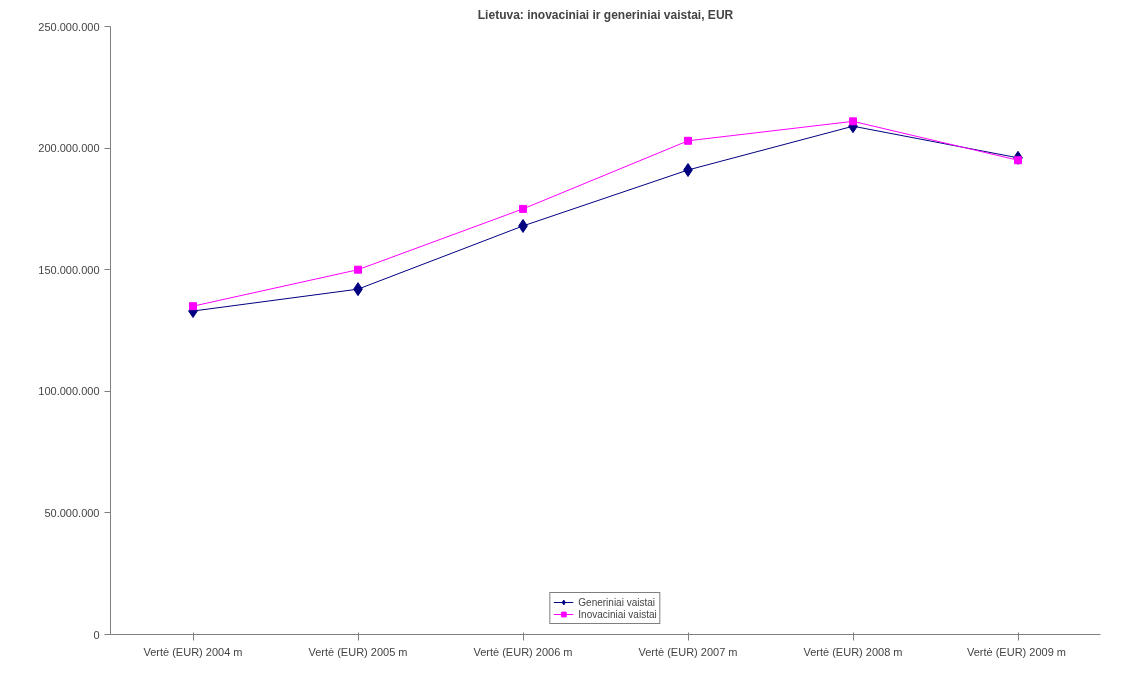 This screenshot has width=1135, height=675. I want to click on y-tick-label: 250.000.000, so click(69, 26).